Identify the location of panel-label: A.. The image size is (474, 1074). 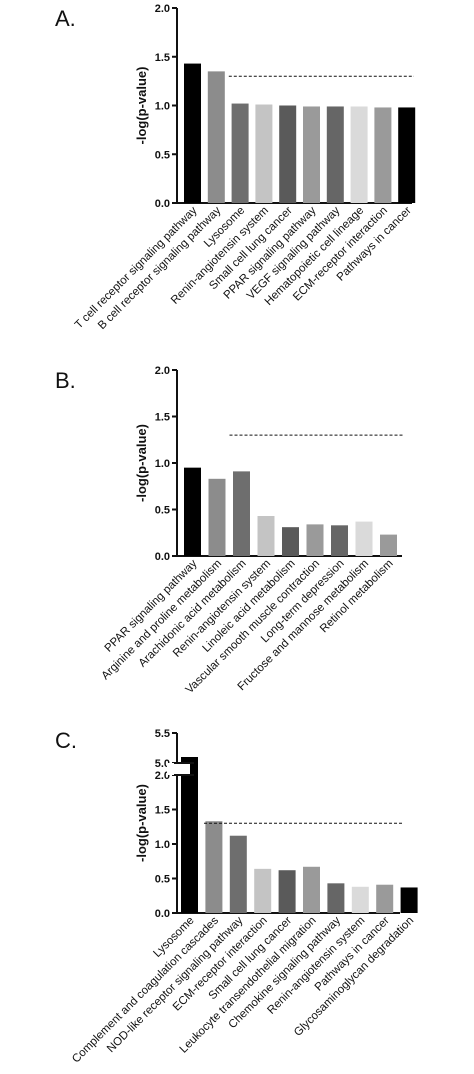
(65, 18).